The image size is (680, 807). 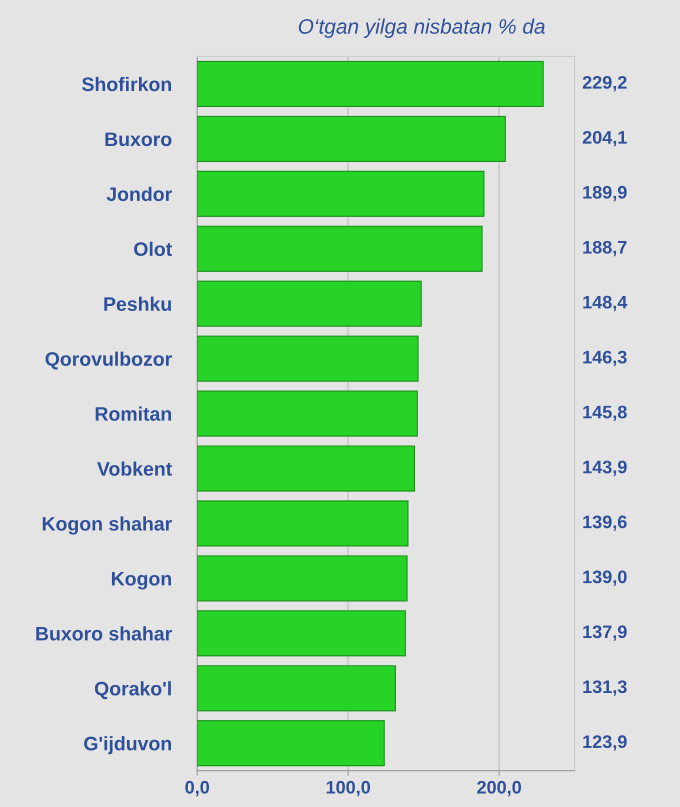 I want to click on data-label: 139,0, so click(x=605, y=578).